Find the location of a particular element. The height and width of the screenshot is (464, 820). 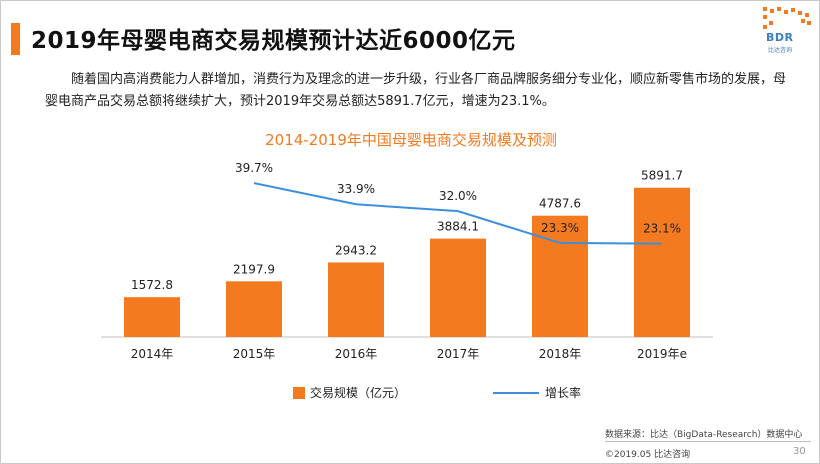

footer-divider is located at coordinates (708, 441).